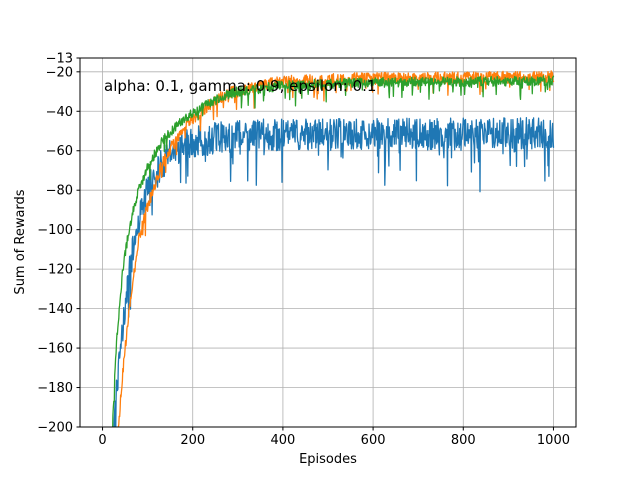 The image size is (640, 480). What do you see at coordinates (240, 86) in the screenshot?
I see `annotation-text: alpha: 0.1, gamma: 0.9, epsilon: 0.1` at bounding box center [240, 86].